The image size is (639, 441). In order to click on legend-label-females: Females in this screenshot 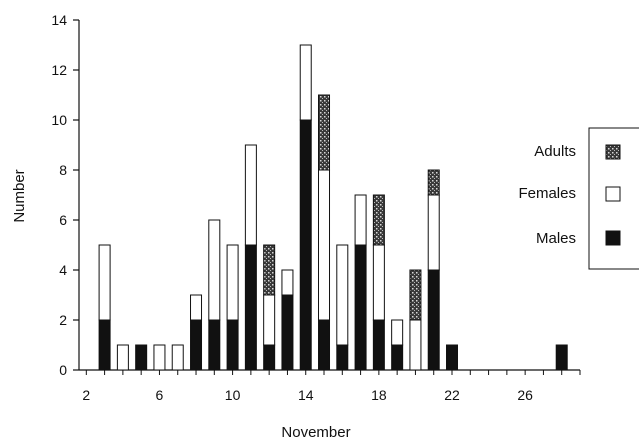, I will do `click(547, 193)`.